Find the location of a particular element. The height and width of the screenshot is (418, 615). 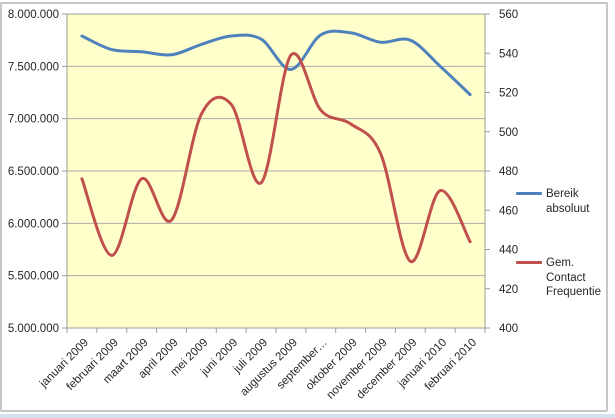

legend-item-gem-contact-frequentie: Gem. Contact Frequentie is located at coordinates (564, 278).